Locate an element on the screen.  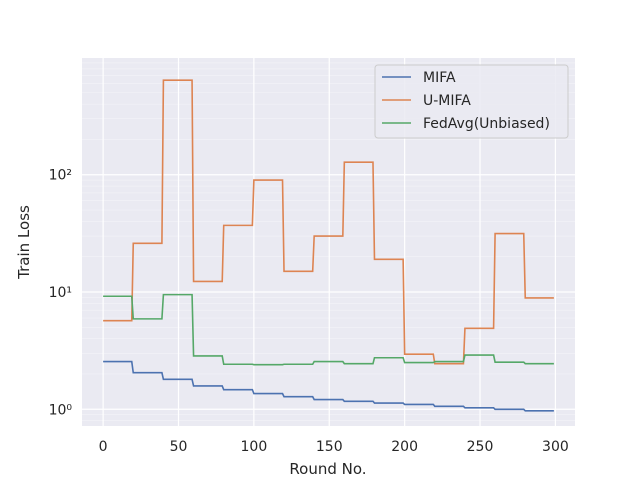
y-tick-label: 10² is located at coordinates (60, 176).